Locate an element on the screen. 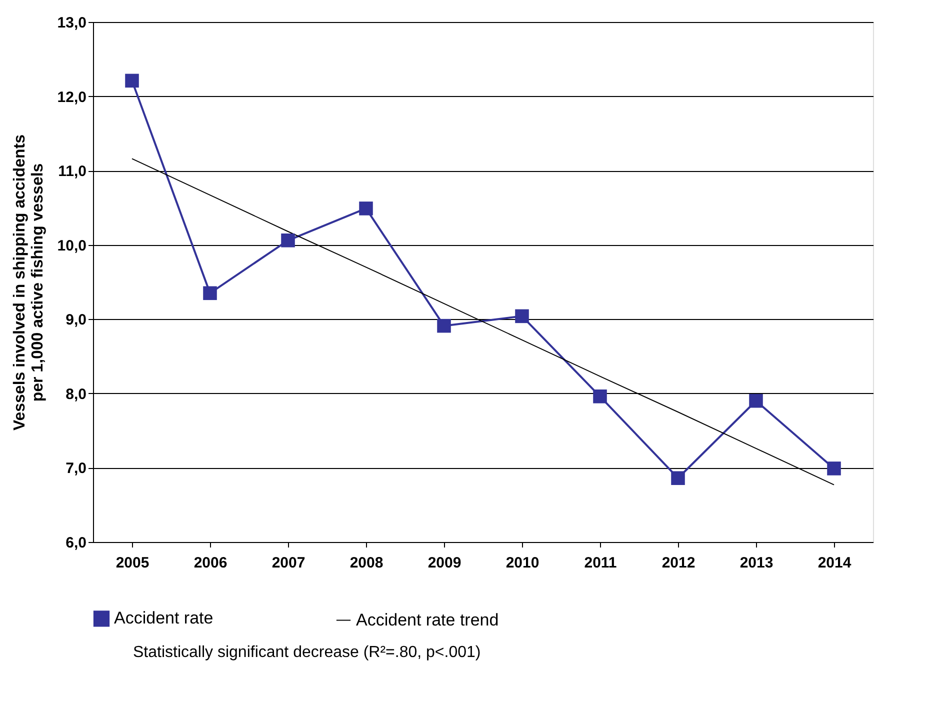 This screenshot has width=941, height=709. y-tick-label: 6,0 is located at coordinates (76, 543).